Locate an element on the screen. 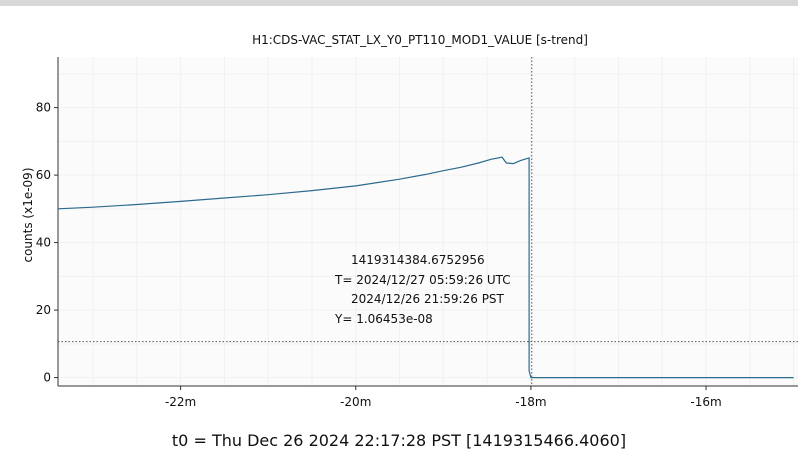  y-tick-label: 20 is located at coordinates (43, 310).